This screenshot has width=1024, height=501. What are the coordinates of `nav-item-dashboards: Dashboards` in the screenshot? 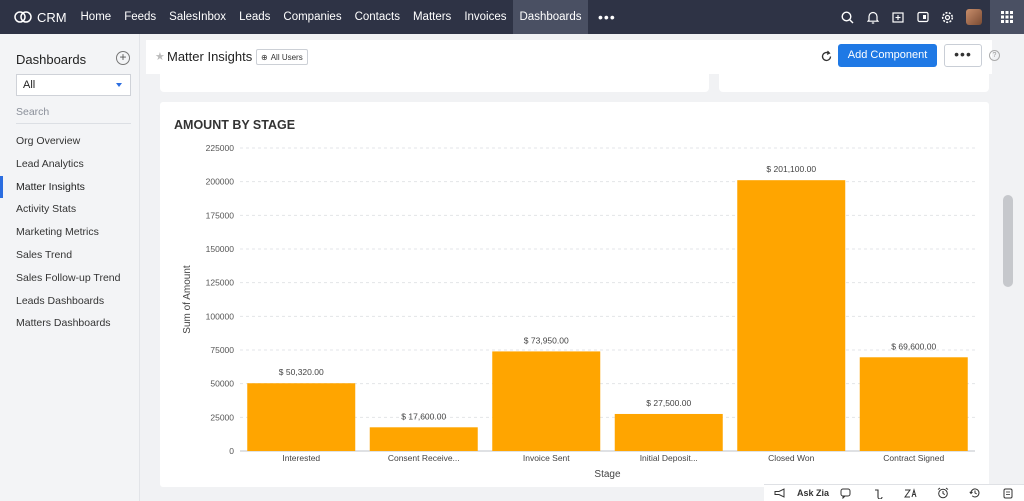 It's located at (551, 17).